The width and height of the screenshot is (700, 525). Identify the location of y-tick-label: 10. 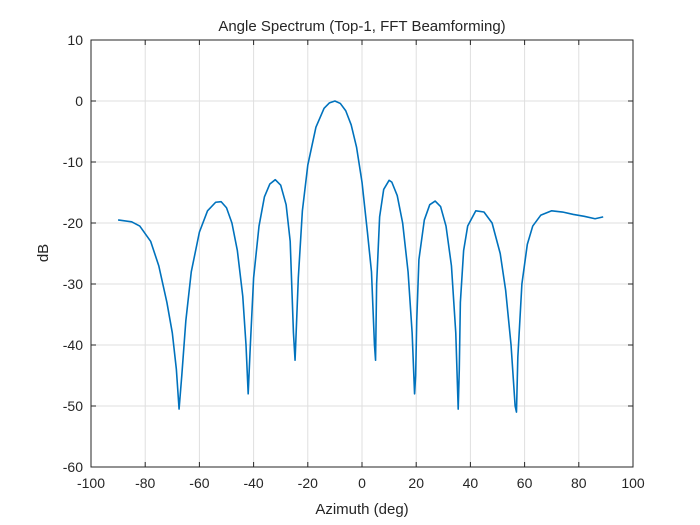
(75, 40).